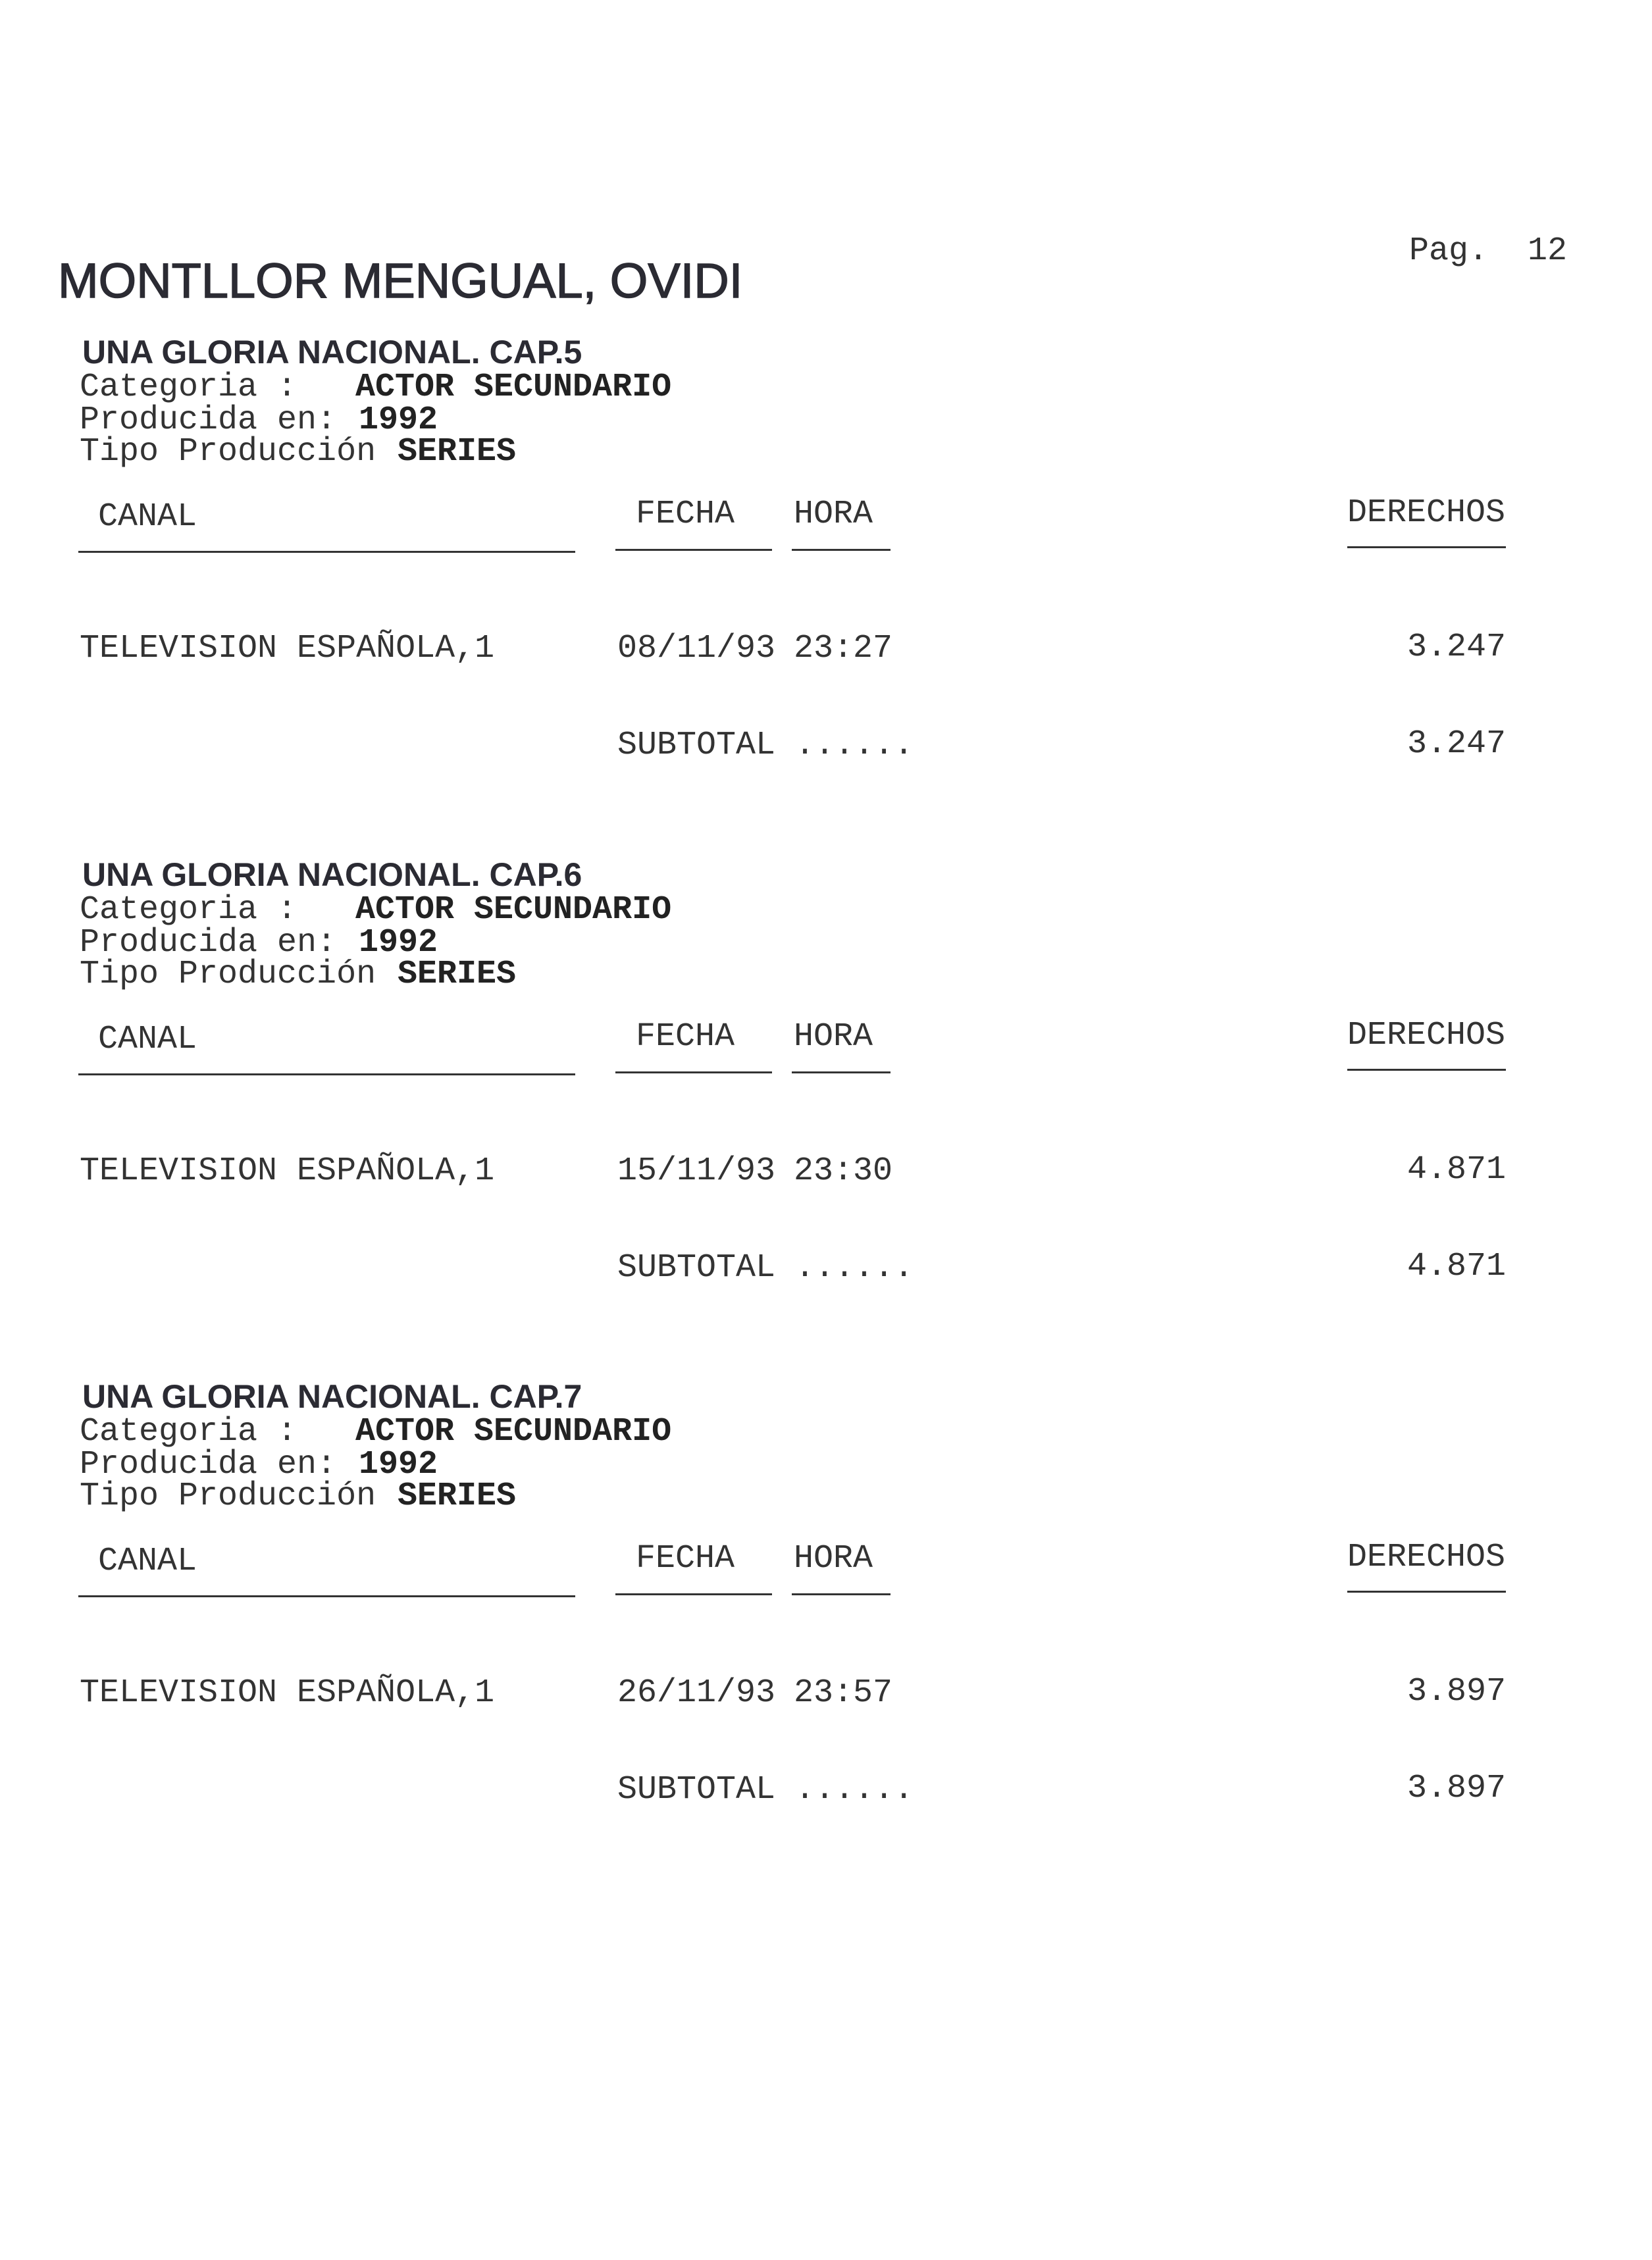  What do you see at coordinates (332, 874) in the screenshot?
I see `section-title: UNA GLORIA NACIONAL. CAP.6` at bounding box center [332, 874].